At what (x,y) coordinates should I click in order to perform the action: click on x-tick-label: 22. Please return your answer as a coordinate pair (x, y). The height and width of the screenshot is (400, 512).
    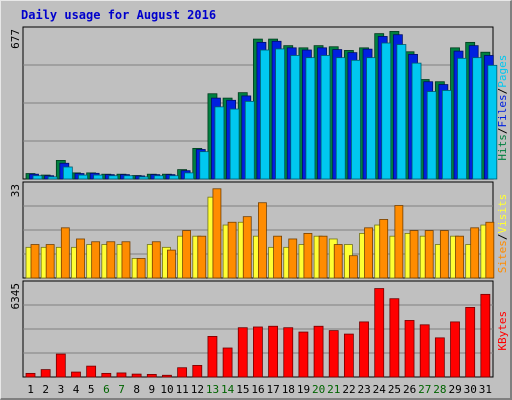
    Looking at the image, I should click on (348, 389).